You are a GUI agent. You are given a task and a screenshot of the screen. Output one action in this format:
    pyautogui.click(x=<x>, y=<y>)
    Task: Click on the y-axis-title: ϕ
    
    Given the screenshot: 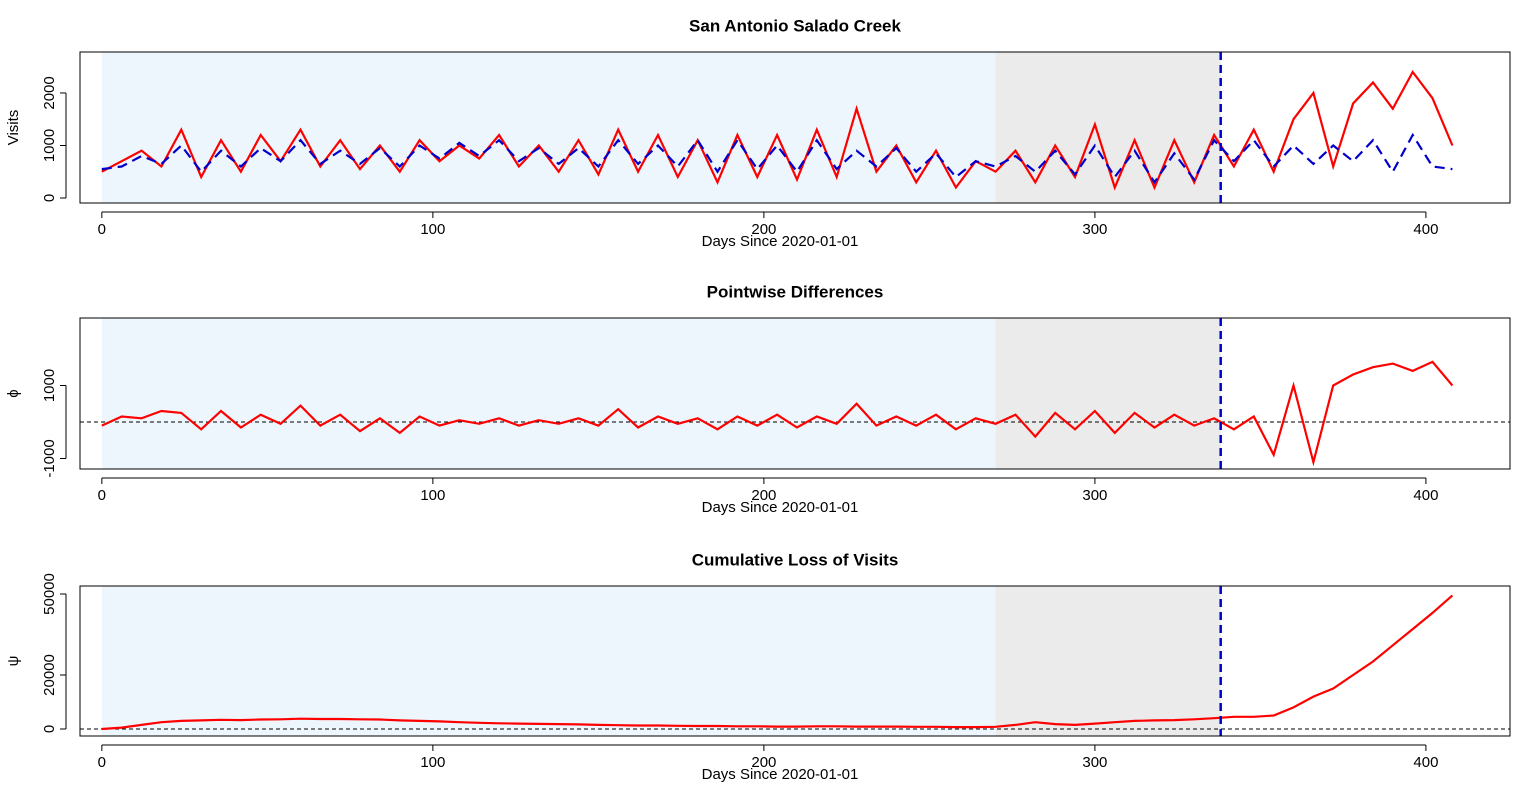 What is the action you would take?
    pyautogui.click(x=13, y=393)
    